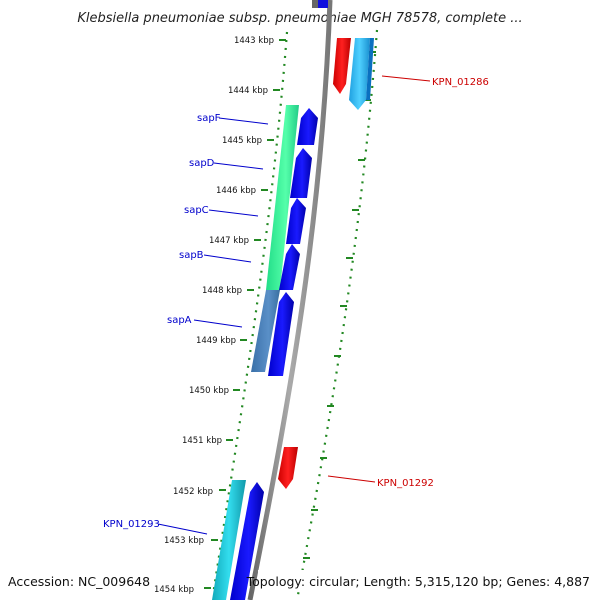 The width and height of the screenshot is (600, 600). I want to click on gene-sapA, so click(281, 334).